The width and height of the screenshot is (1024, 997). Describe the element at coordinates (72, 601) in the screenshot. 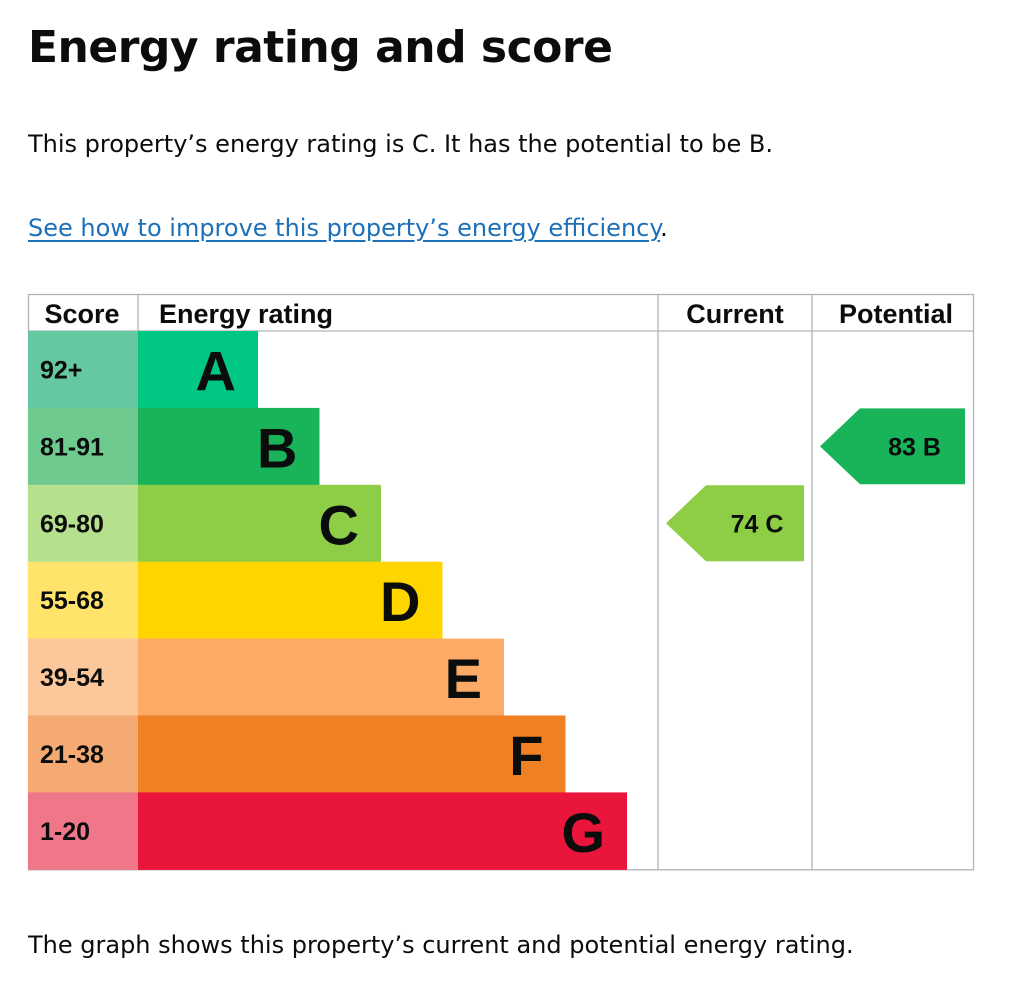

I see `score-label-d: 55-68` at that location.